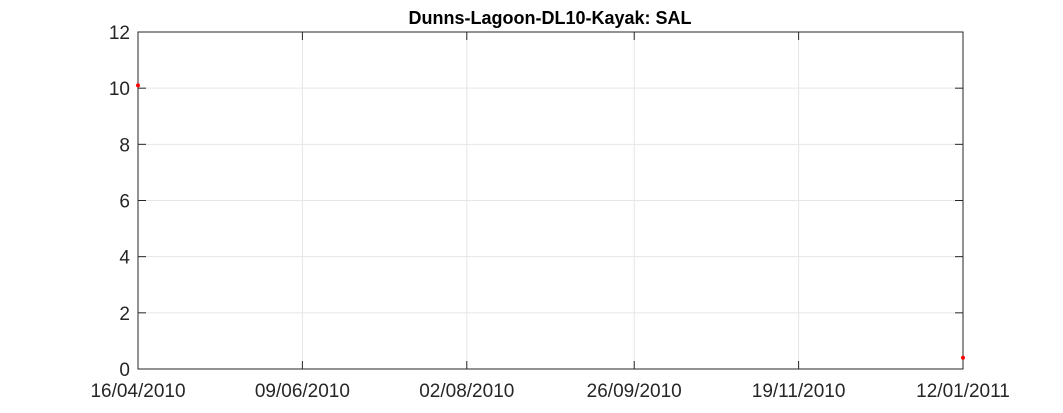 The width and height of the screenshot is (1063, 413). Describe the element at coordinates (124, 314) in the screenshot. I see `y-tick-label: 2` at that location.